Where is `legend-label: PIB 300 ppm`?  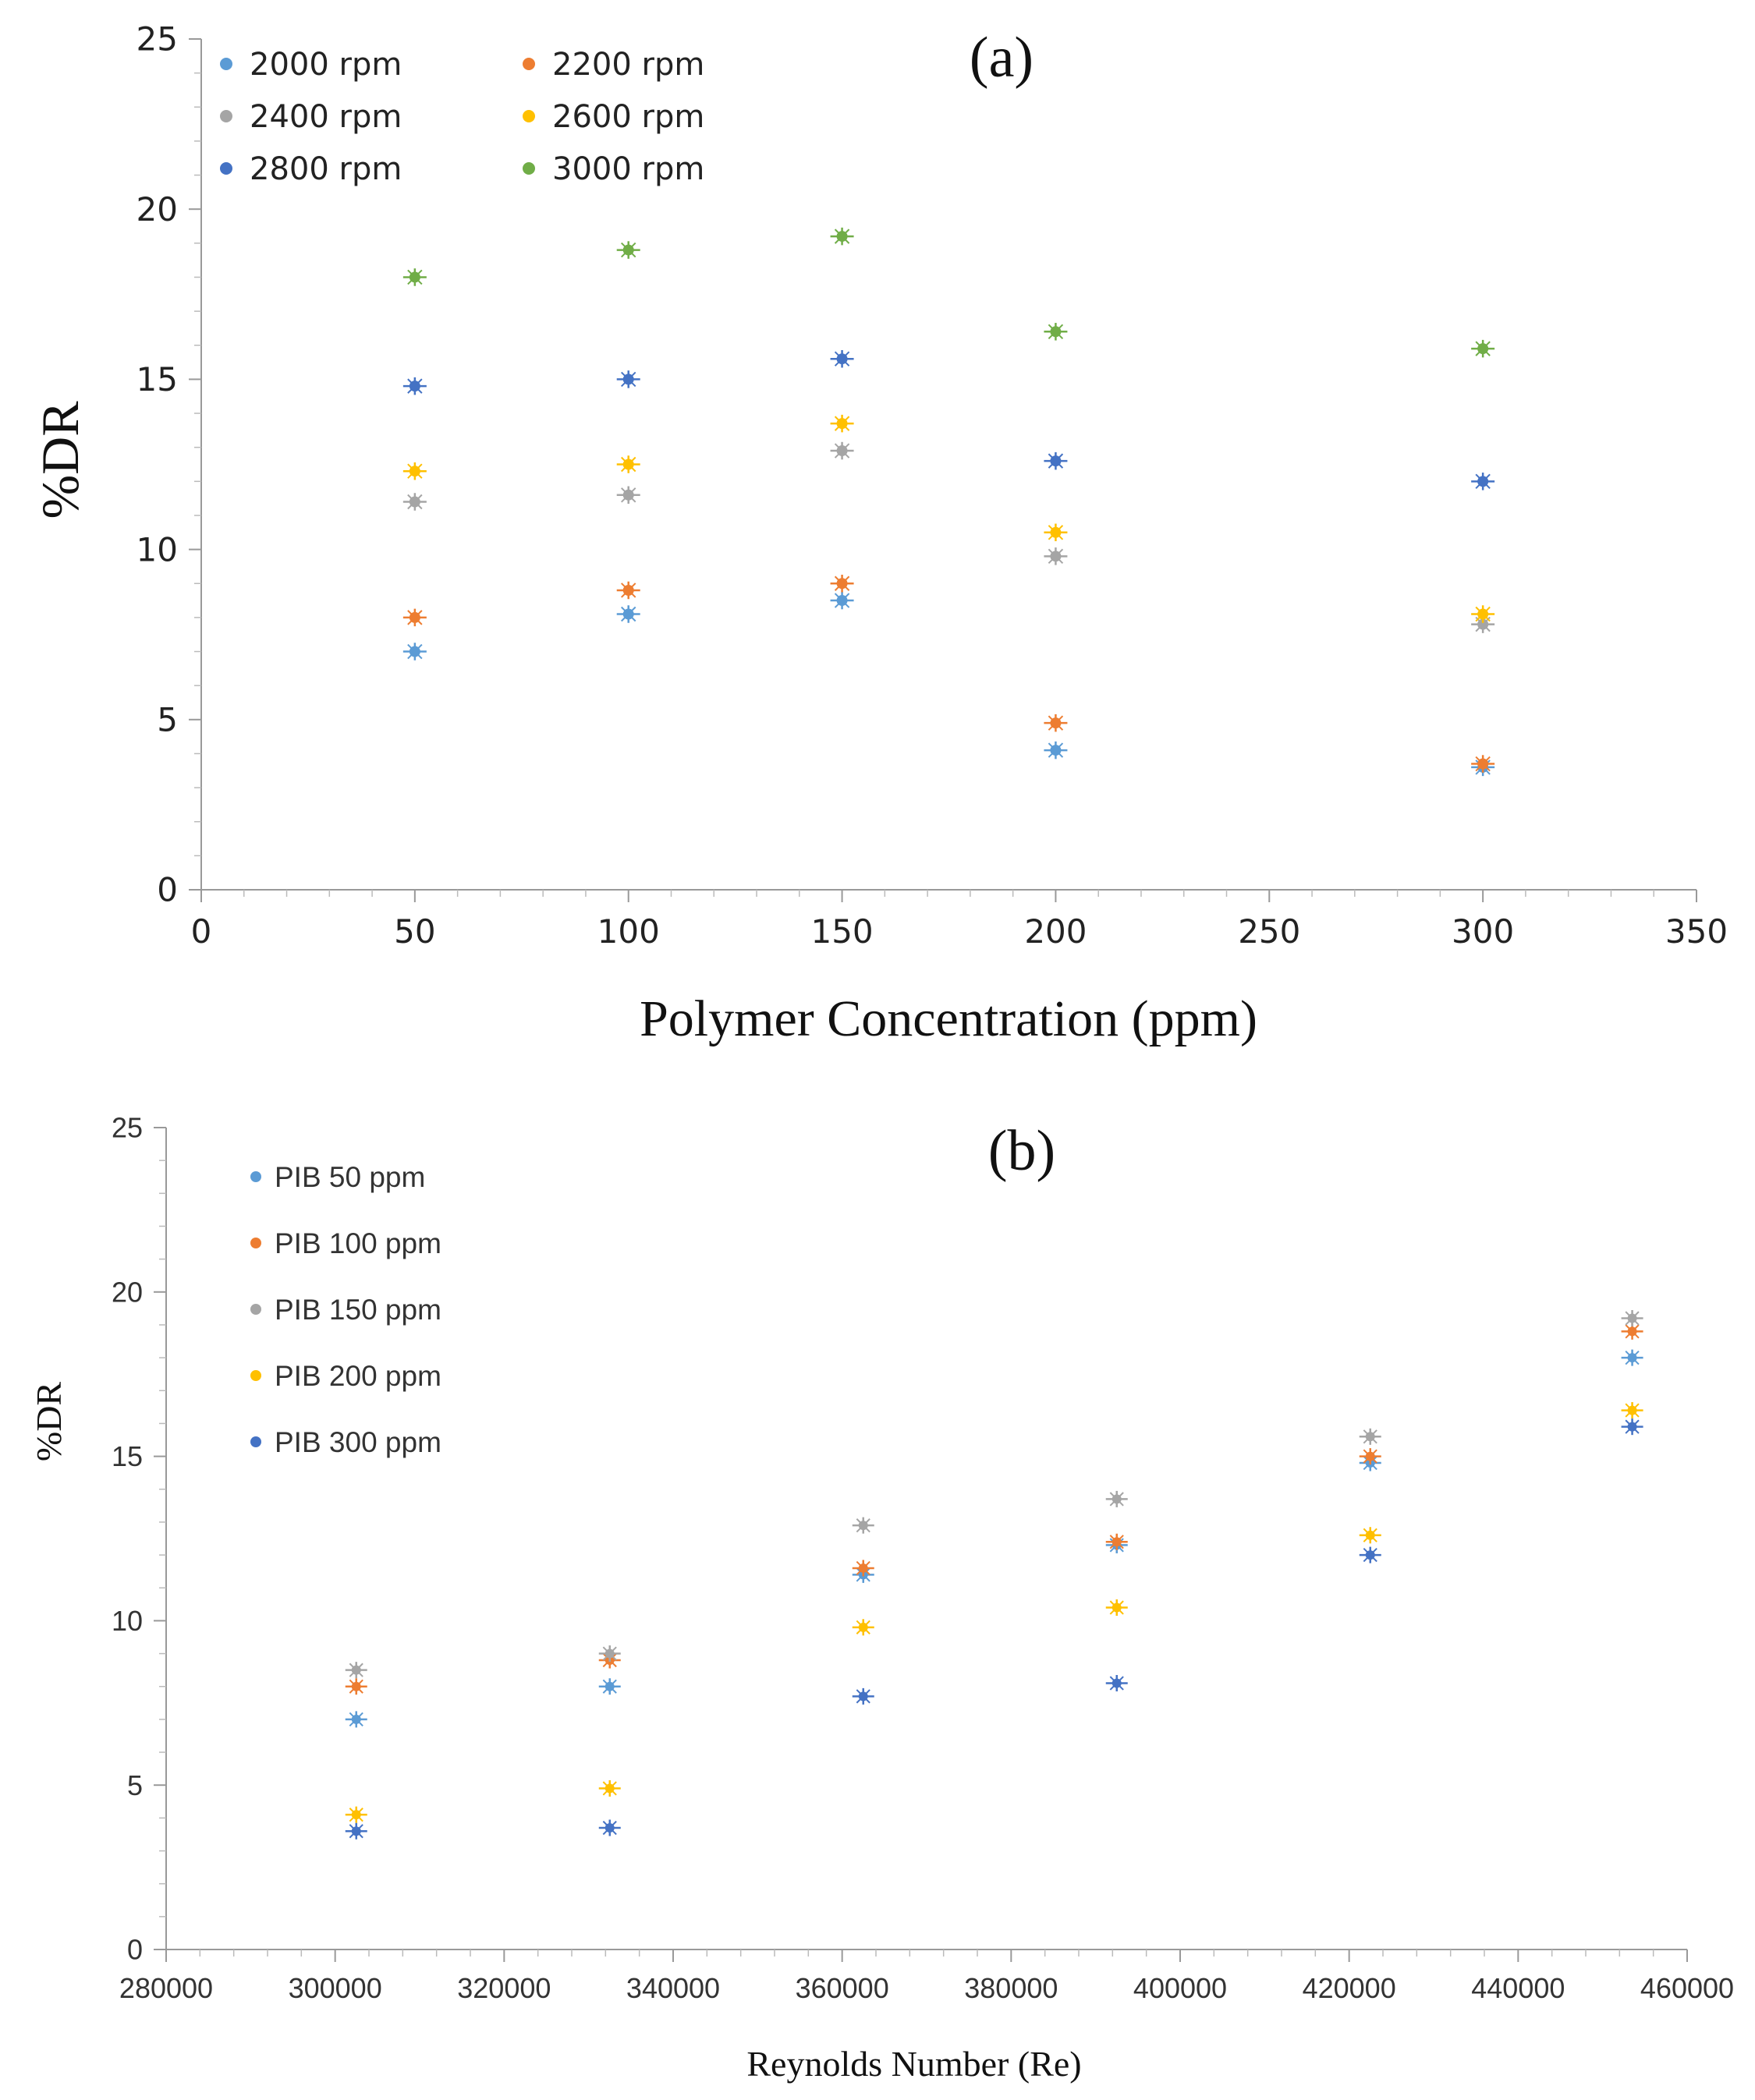 legend-label: PIB 300 ppm is located at coordinates (358, 1442).